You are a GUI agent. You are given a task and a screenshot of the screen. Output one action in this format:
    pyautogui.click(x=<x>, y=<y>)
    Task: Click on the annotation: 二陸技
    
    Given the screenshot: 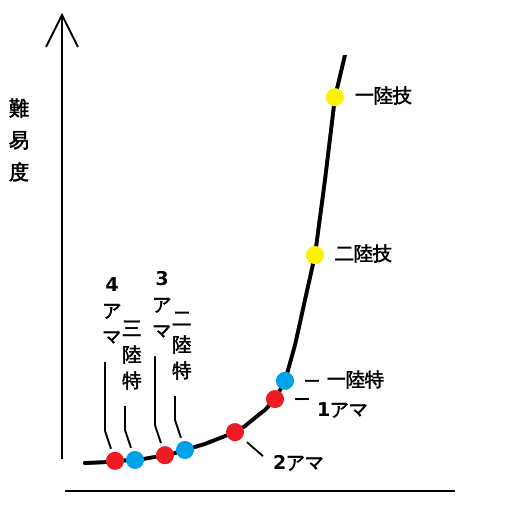 What is the action you would take?
    pyautogui.click(x=364, y=254)
    